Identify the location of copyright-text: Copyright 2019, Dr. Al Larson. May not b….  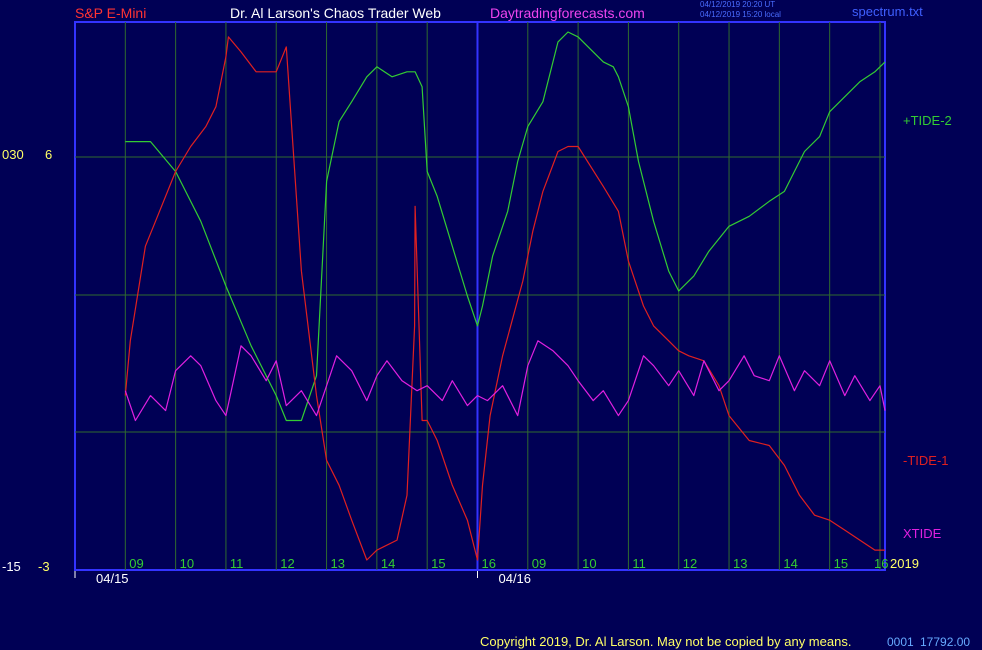
(666, 641).